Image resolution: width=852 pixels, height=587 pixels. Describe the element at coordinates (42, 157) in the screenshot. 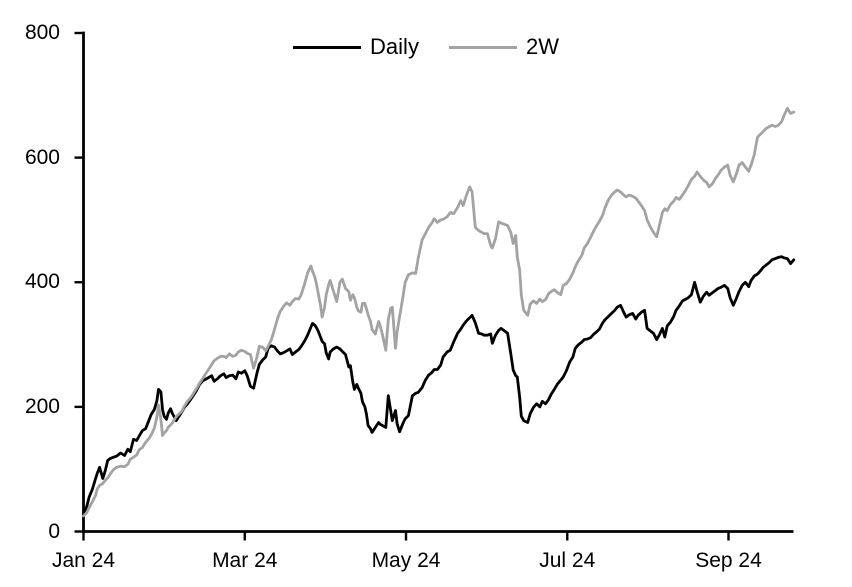

I see `y-tick-label: 600` at that location.